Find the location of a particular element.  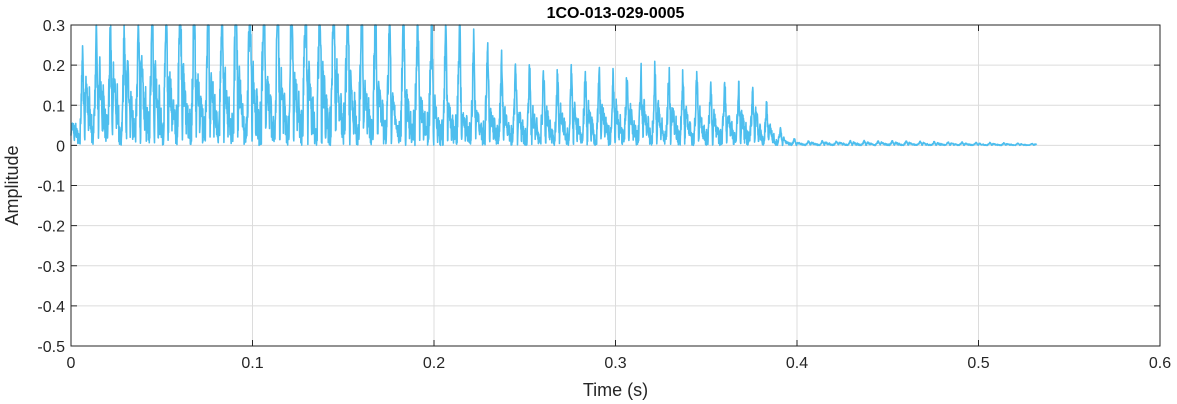

y-tick-label: -0.4 is located at coordinates (51, 307).